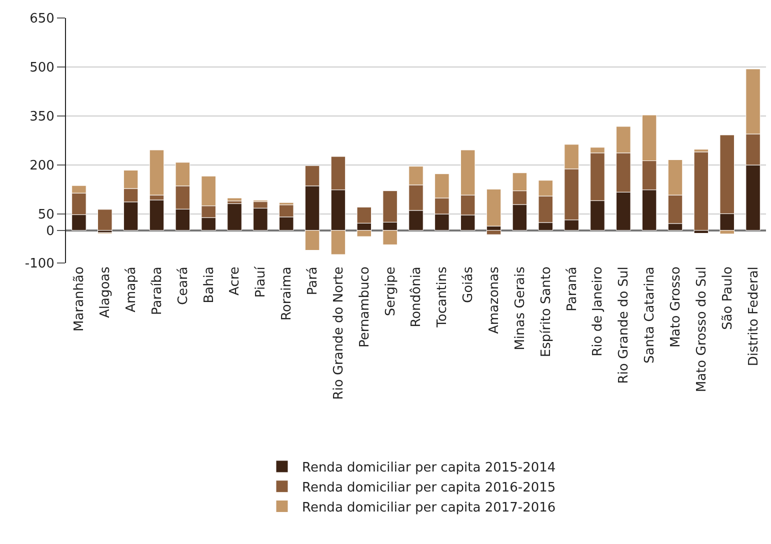 The image size is (771, 544). Describe the element at coordinates (42, 19) in the screenshot. I see `y-tick-label: 650` at that location.